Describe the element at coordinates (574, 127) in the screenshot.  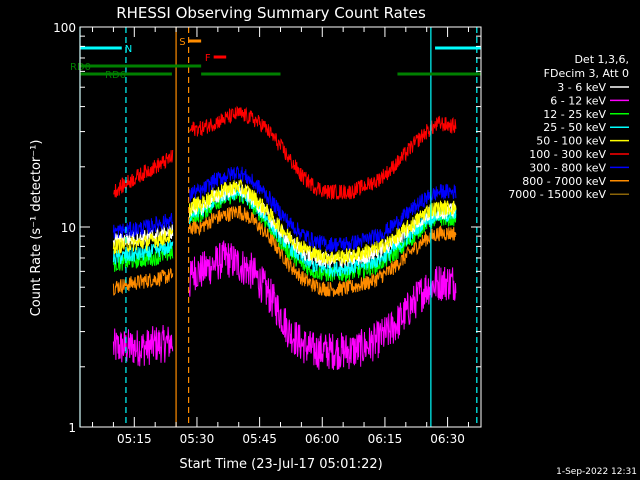
I see `legend-entry-25-50-kev: 25 - 50 keV` at that location.